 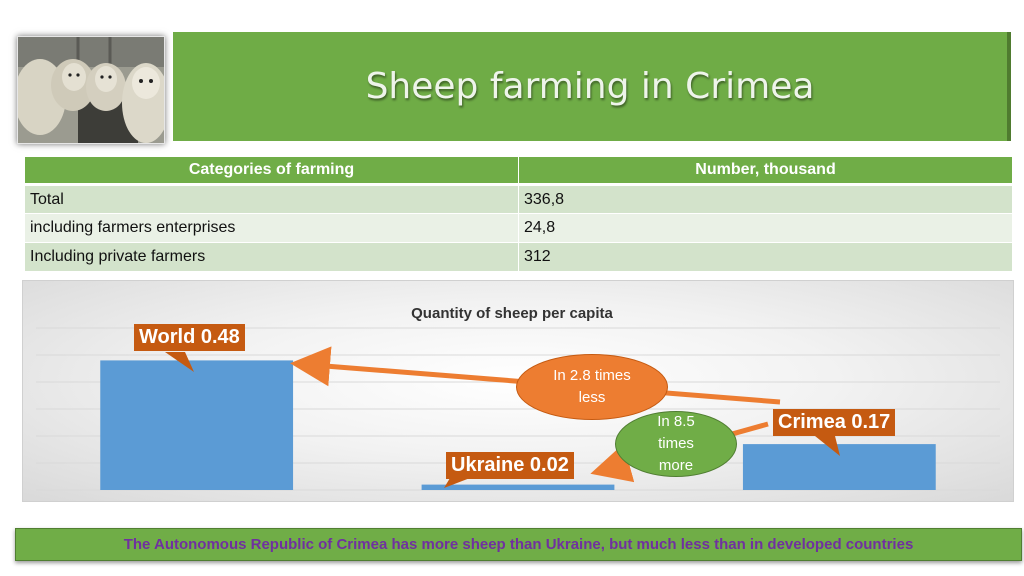 I want to click on slide-title: Sheep farming in Crimea, so click(x=590, y=86).